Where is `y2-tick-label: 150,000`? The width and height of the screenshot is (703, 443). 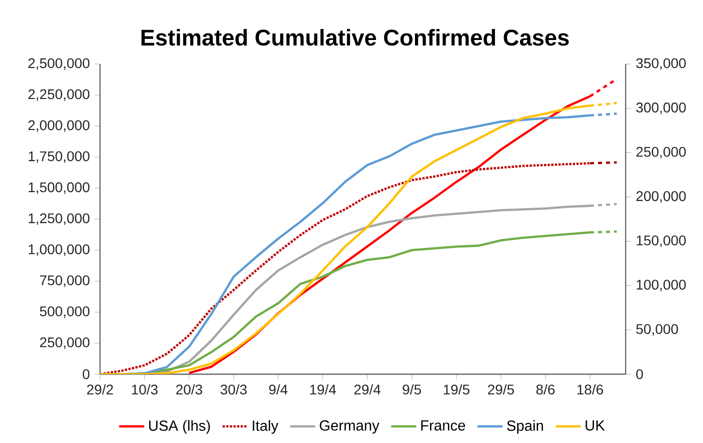
y2-tick-label: 150,000 is located at coordinates (661, 242).